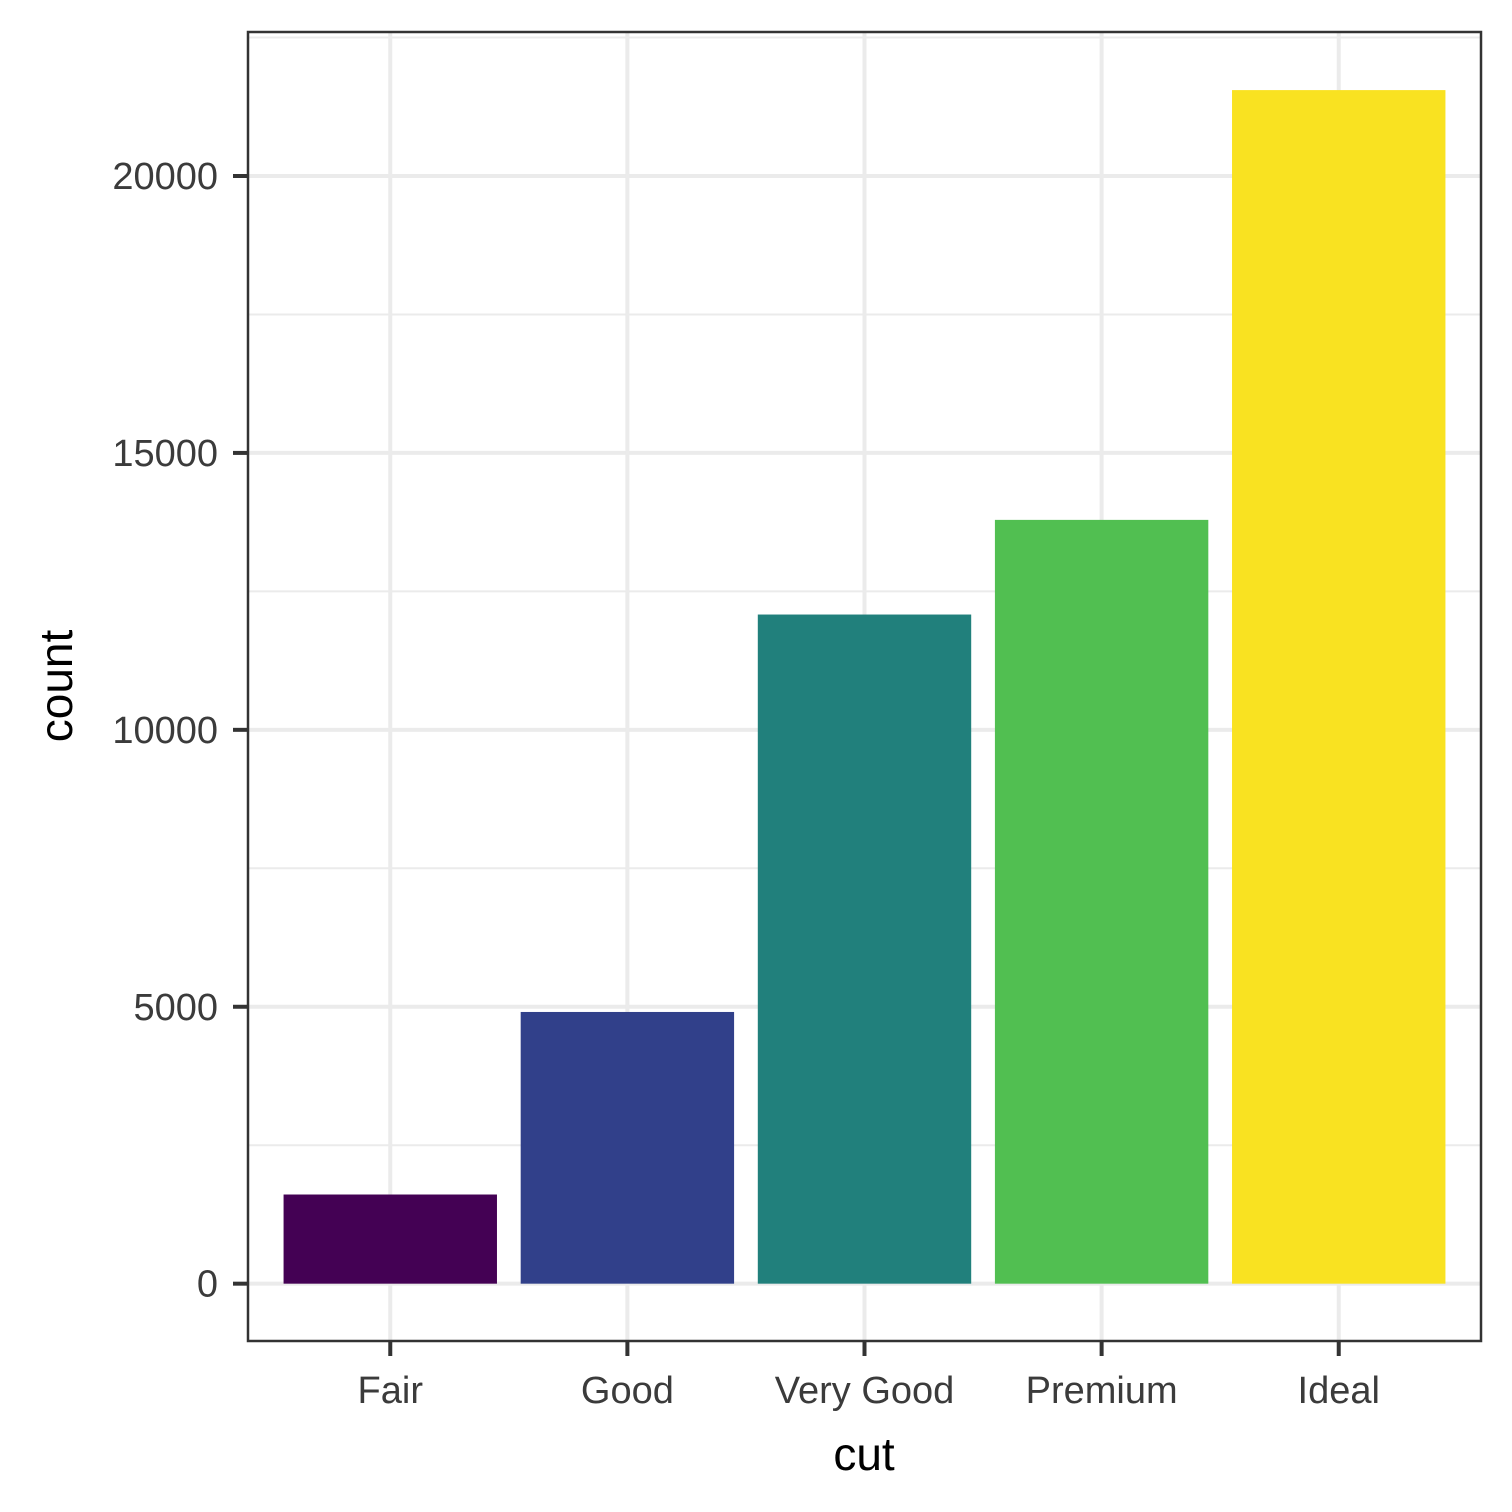  I want to click on bar-good, so click(627, 1147).